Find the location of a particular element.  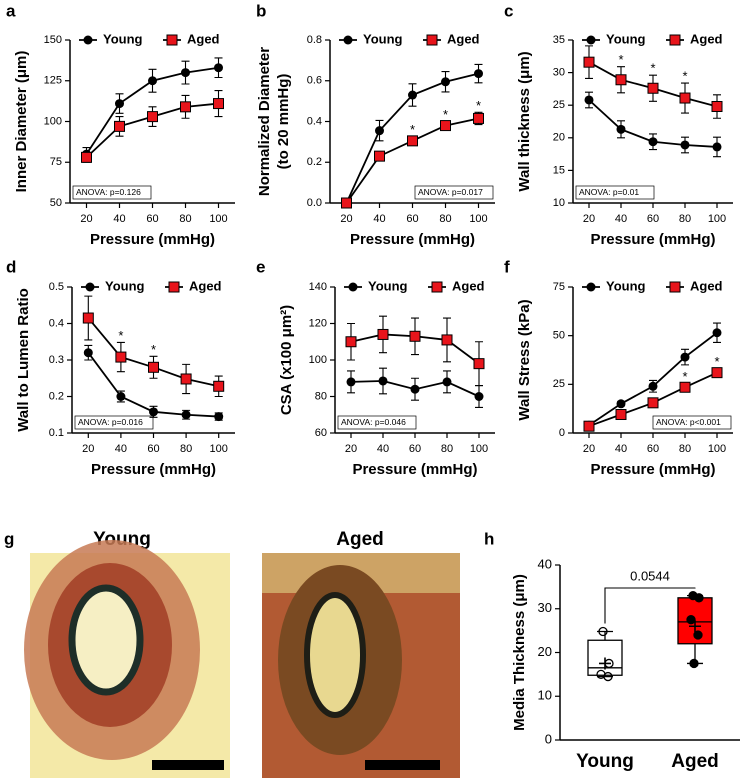

y-tick-label: 40 is located at coordinates (545, 563).